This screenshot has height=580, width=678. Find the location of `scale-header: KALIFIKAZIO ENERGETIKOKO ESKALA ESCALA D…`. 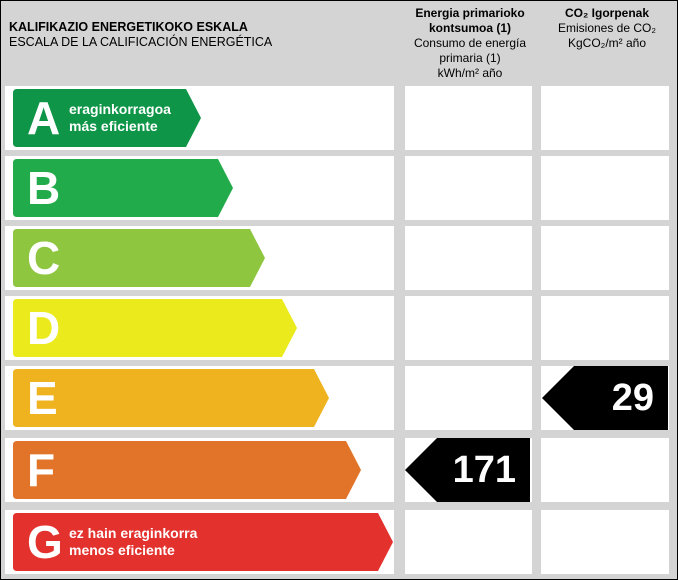

scale-header: KALIFIKAZIO ENERGETIKOKO ESKALA ESCALA D… is located at coordinates (140, 35).